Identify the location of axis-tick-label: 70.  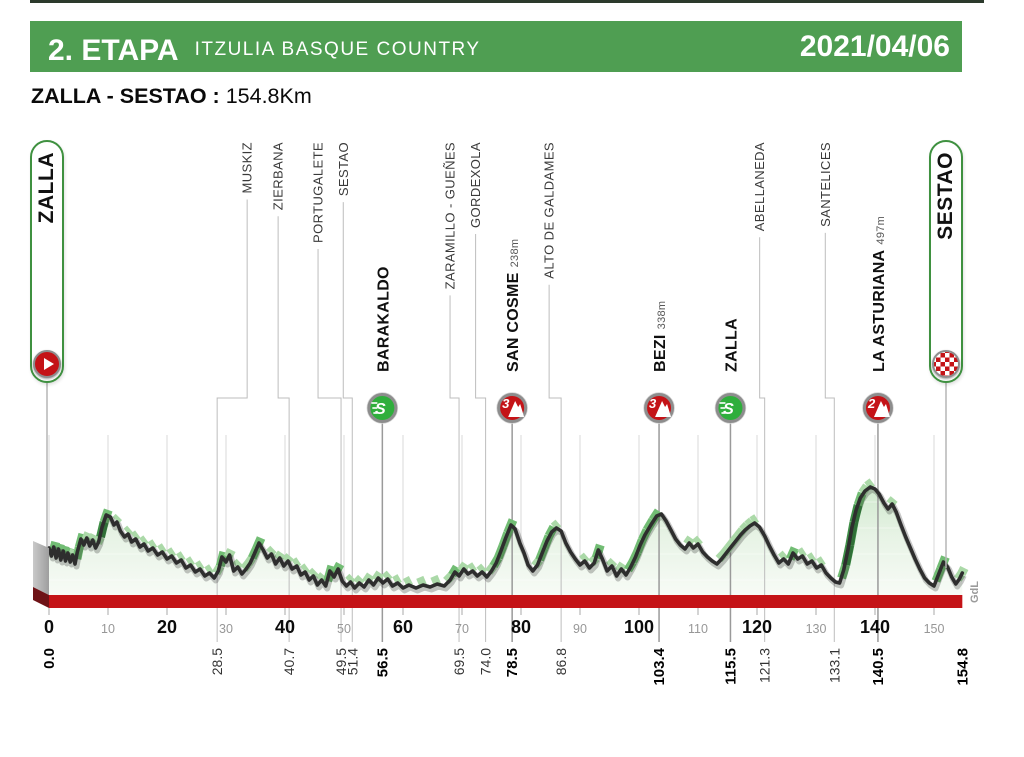
(462, 629).